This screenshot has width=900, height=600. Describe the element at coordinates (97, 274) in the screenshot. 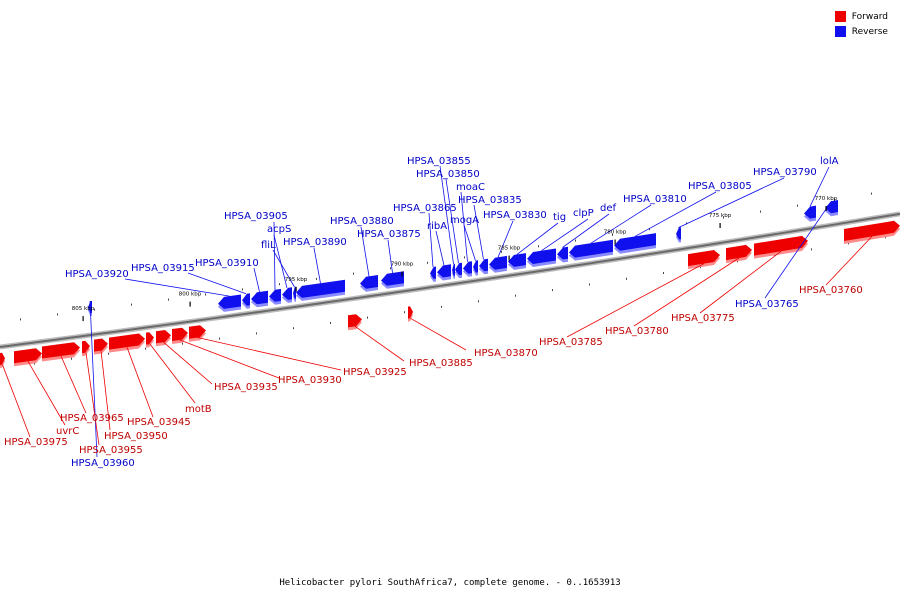

I see `gene-label-HPSA_03920: HPSA_03920` at that location.